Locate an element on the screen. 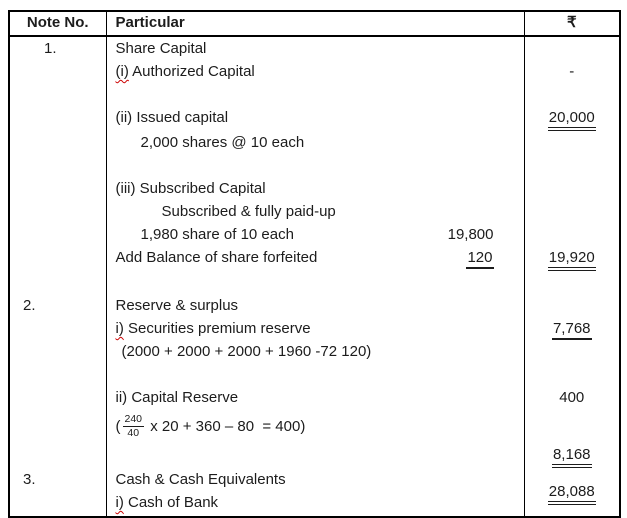 The height and width of the screenshot is (518, 627). particular-cell: ii) Capital Reserve is located at coordinates (314, 397).